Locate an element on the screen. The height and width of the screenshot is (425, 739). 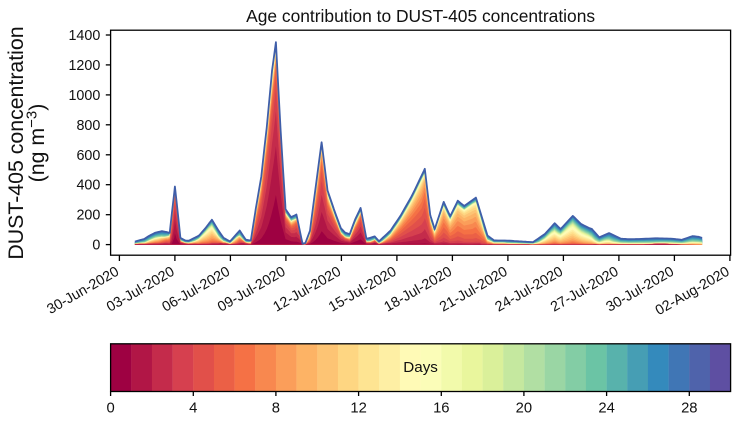
svg-text: 800 is located at coordinates (88, 126).